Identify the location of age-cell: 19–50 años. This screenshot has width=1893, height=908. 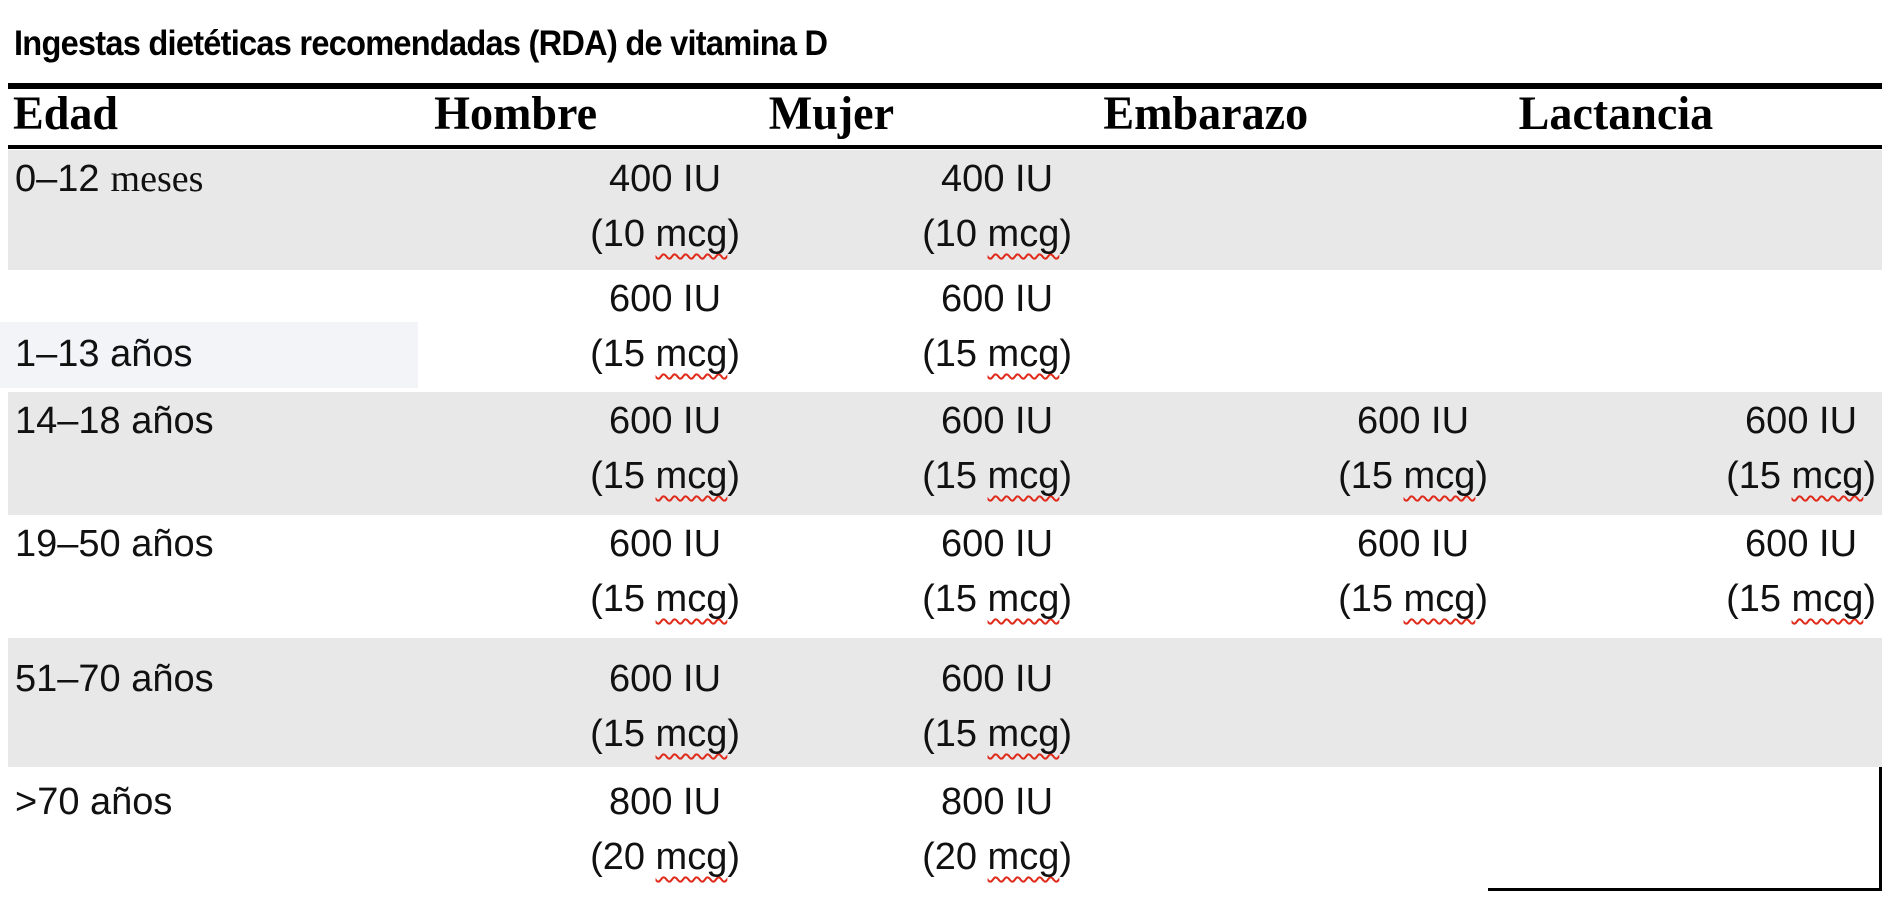
(114, 544).